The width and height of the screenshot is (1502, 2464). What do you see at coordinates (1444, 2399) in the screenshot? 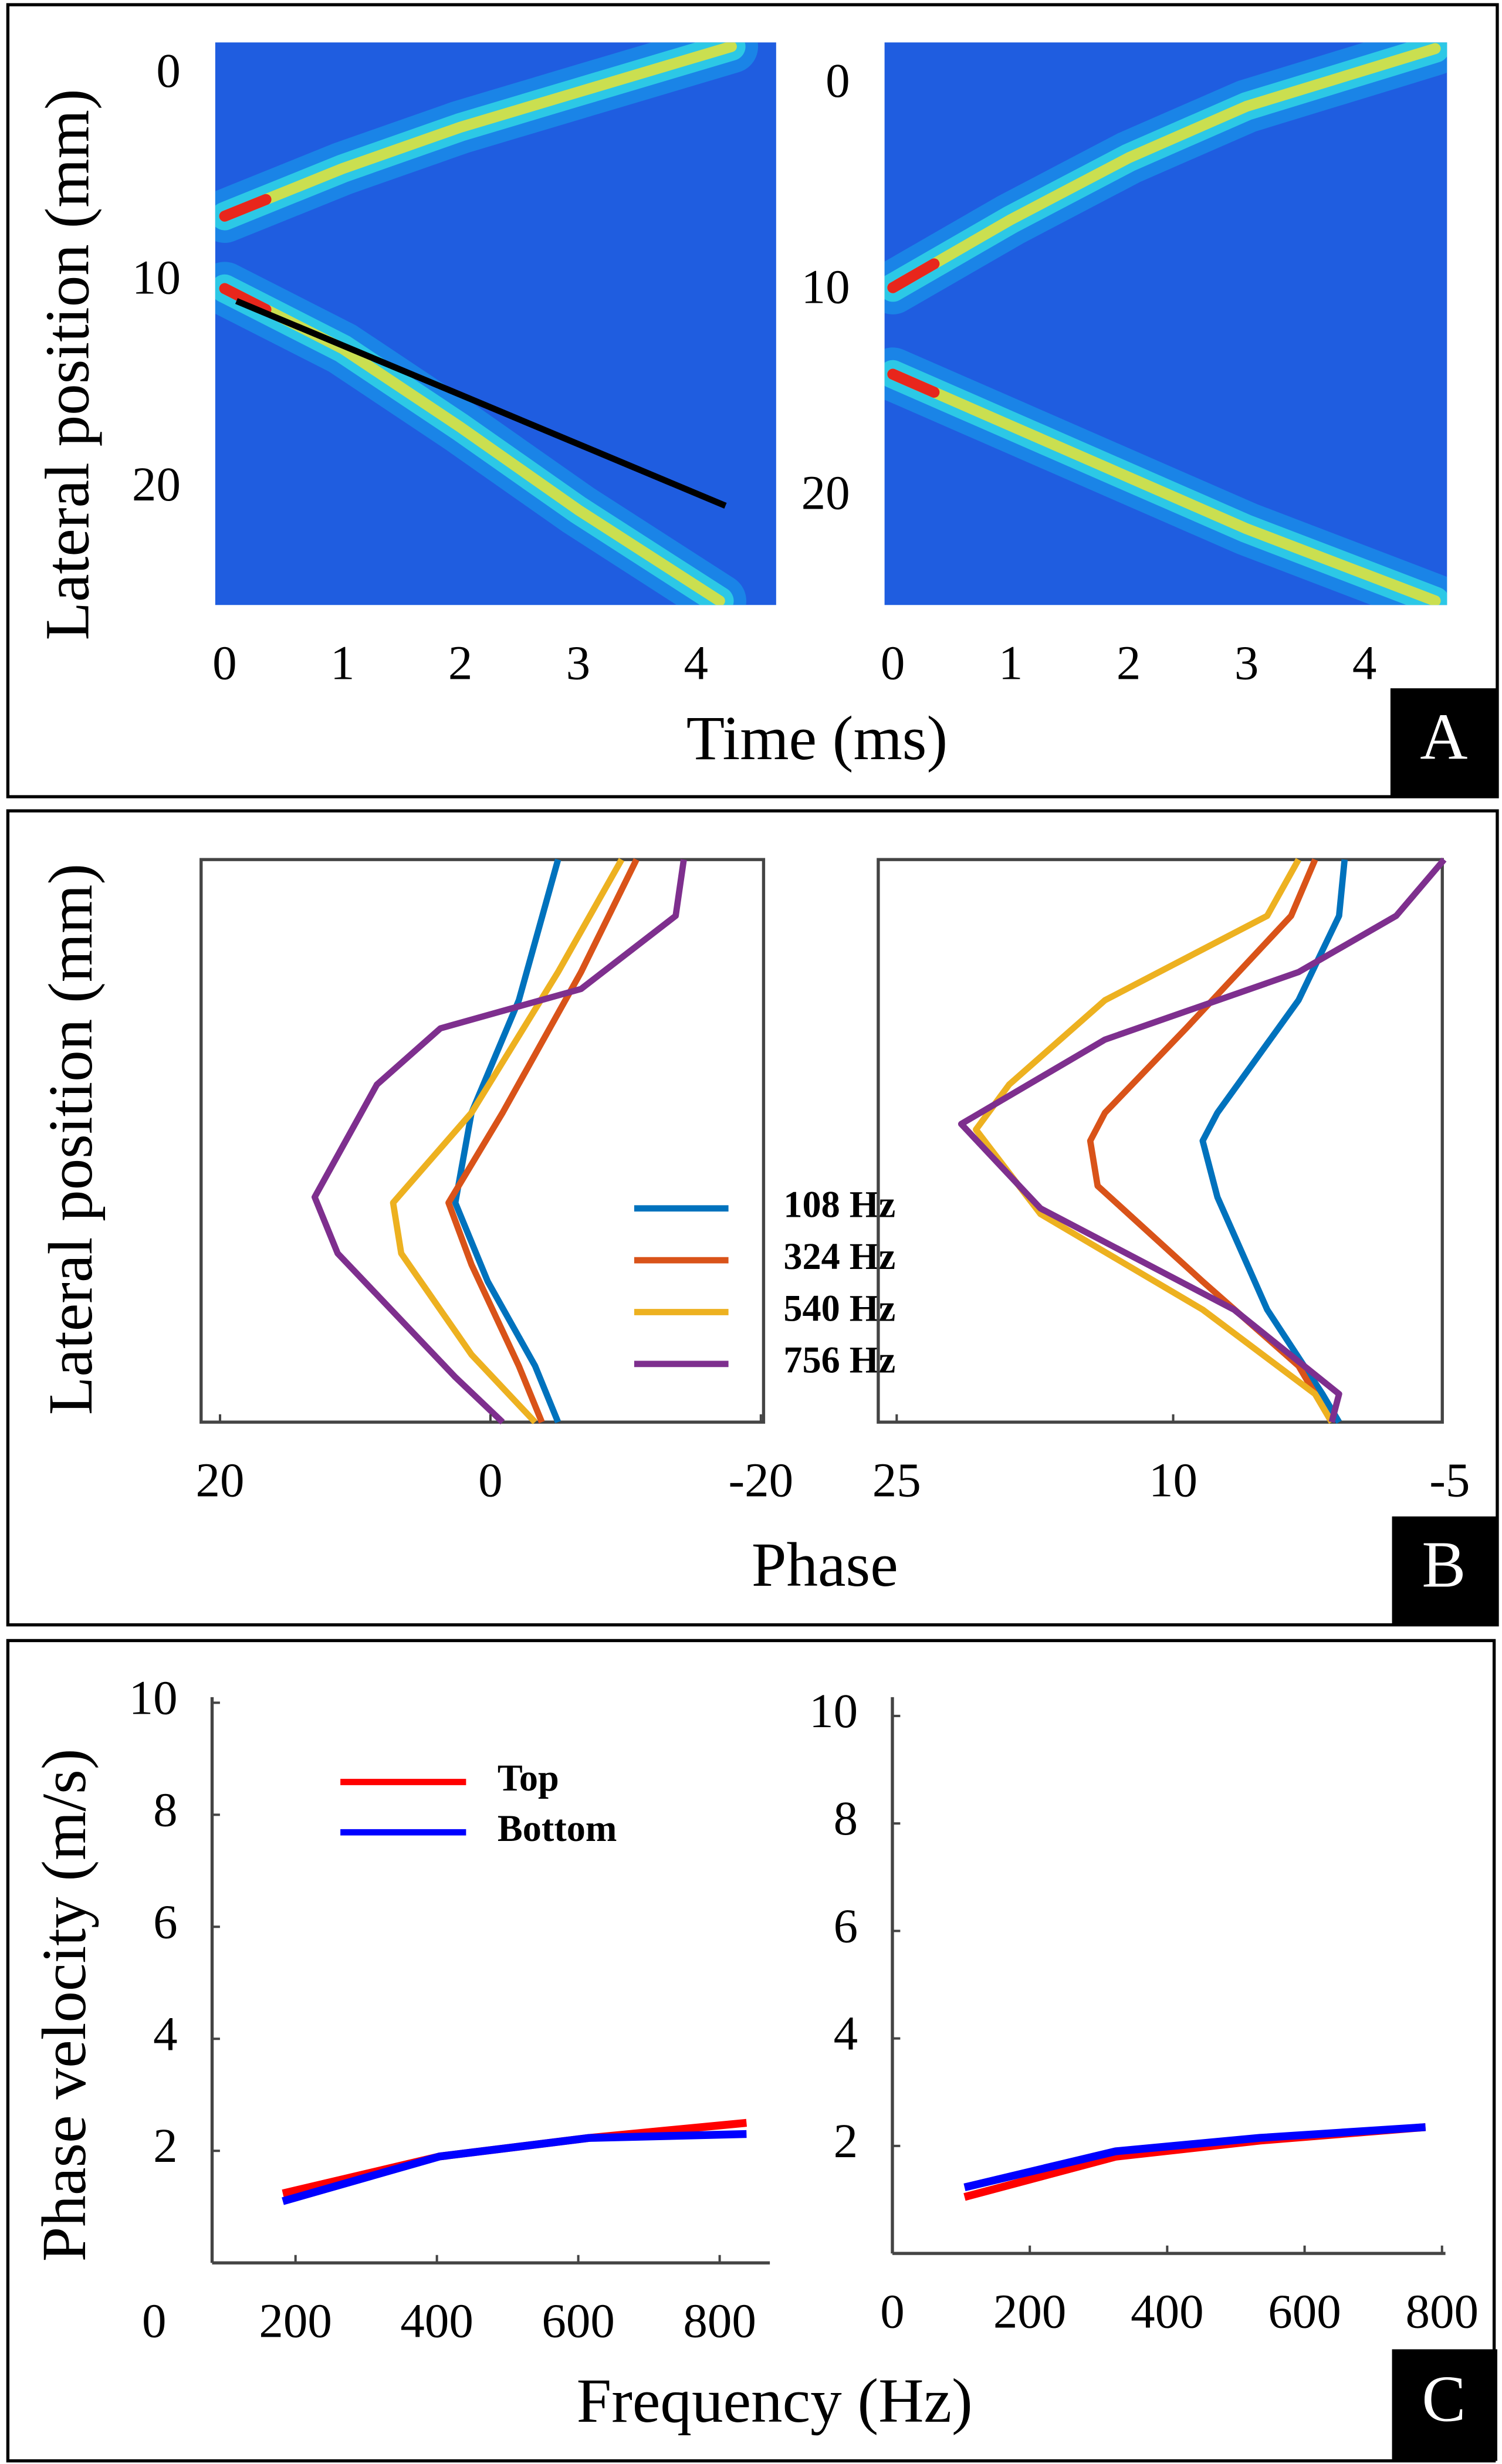
I see `panel-letter: C` at bounding box center [1444, 2399].